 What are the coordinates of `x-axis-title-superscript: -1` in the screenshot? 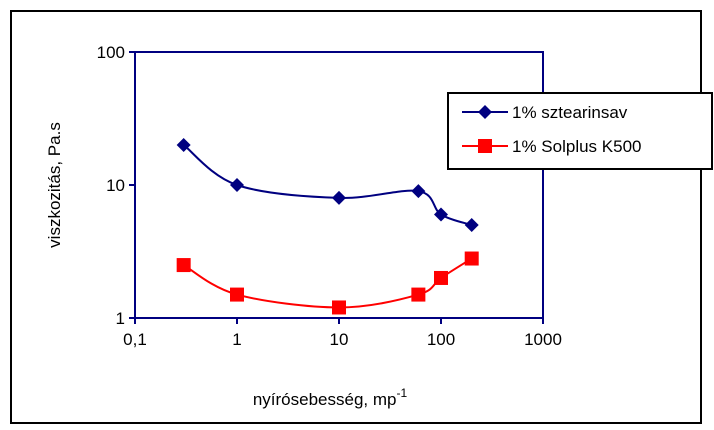 It's located at (401, 393).